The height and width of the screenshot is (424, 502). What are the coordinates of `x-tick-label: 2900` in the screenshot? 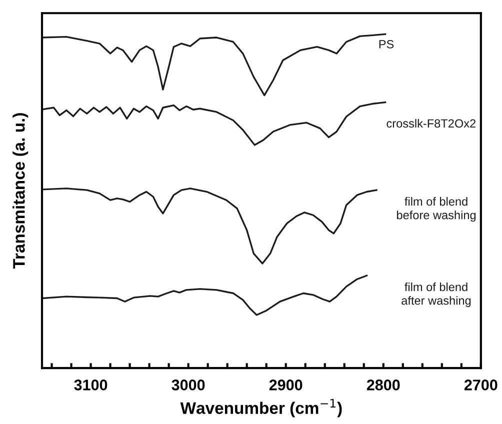 It's located at (285, 385).